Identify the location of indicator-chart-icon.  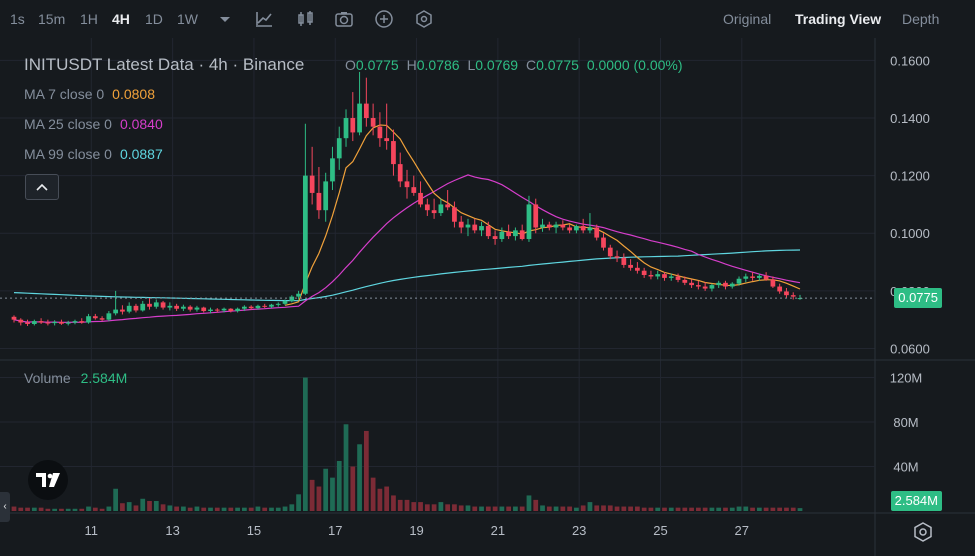
(264, 19).